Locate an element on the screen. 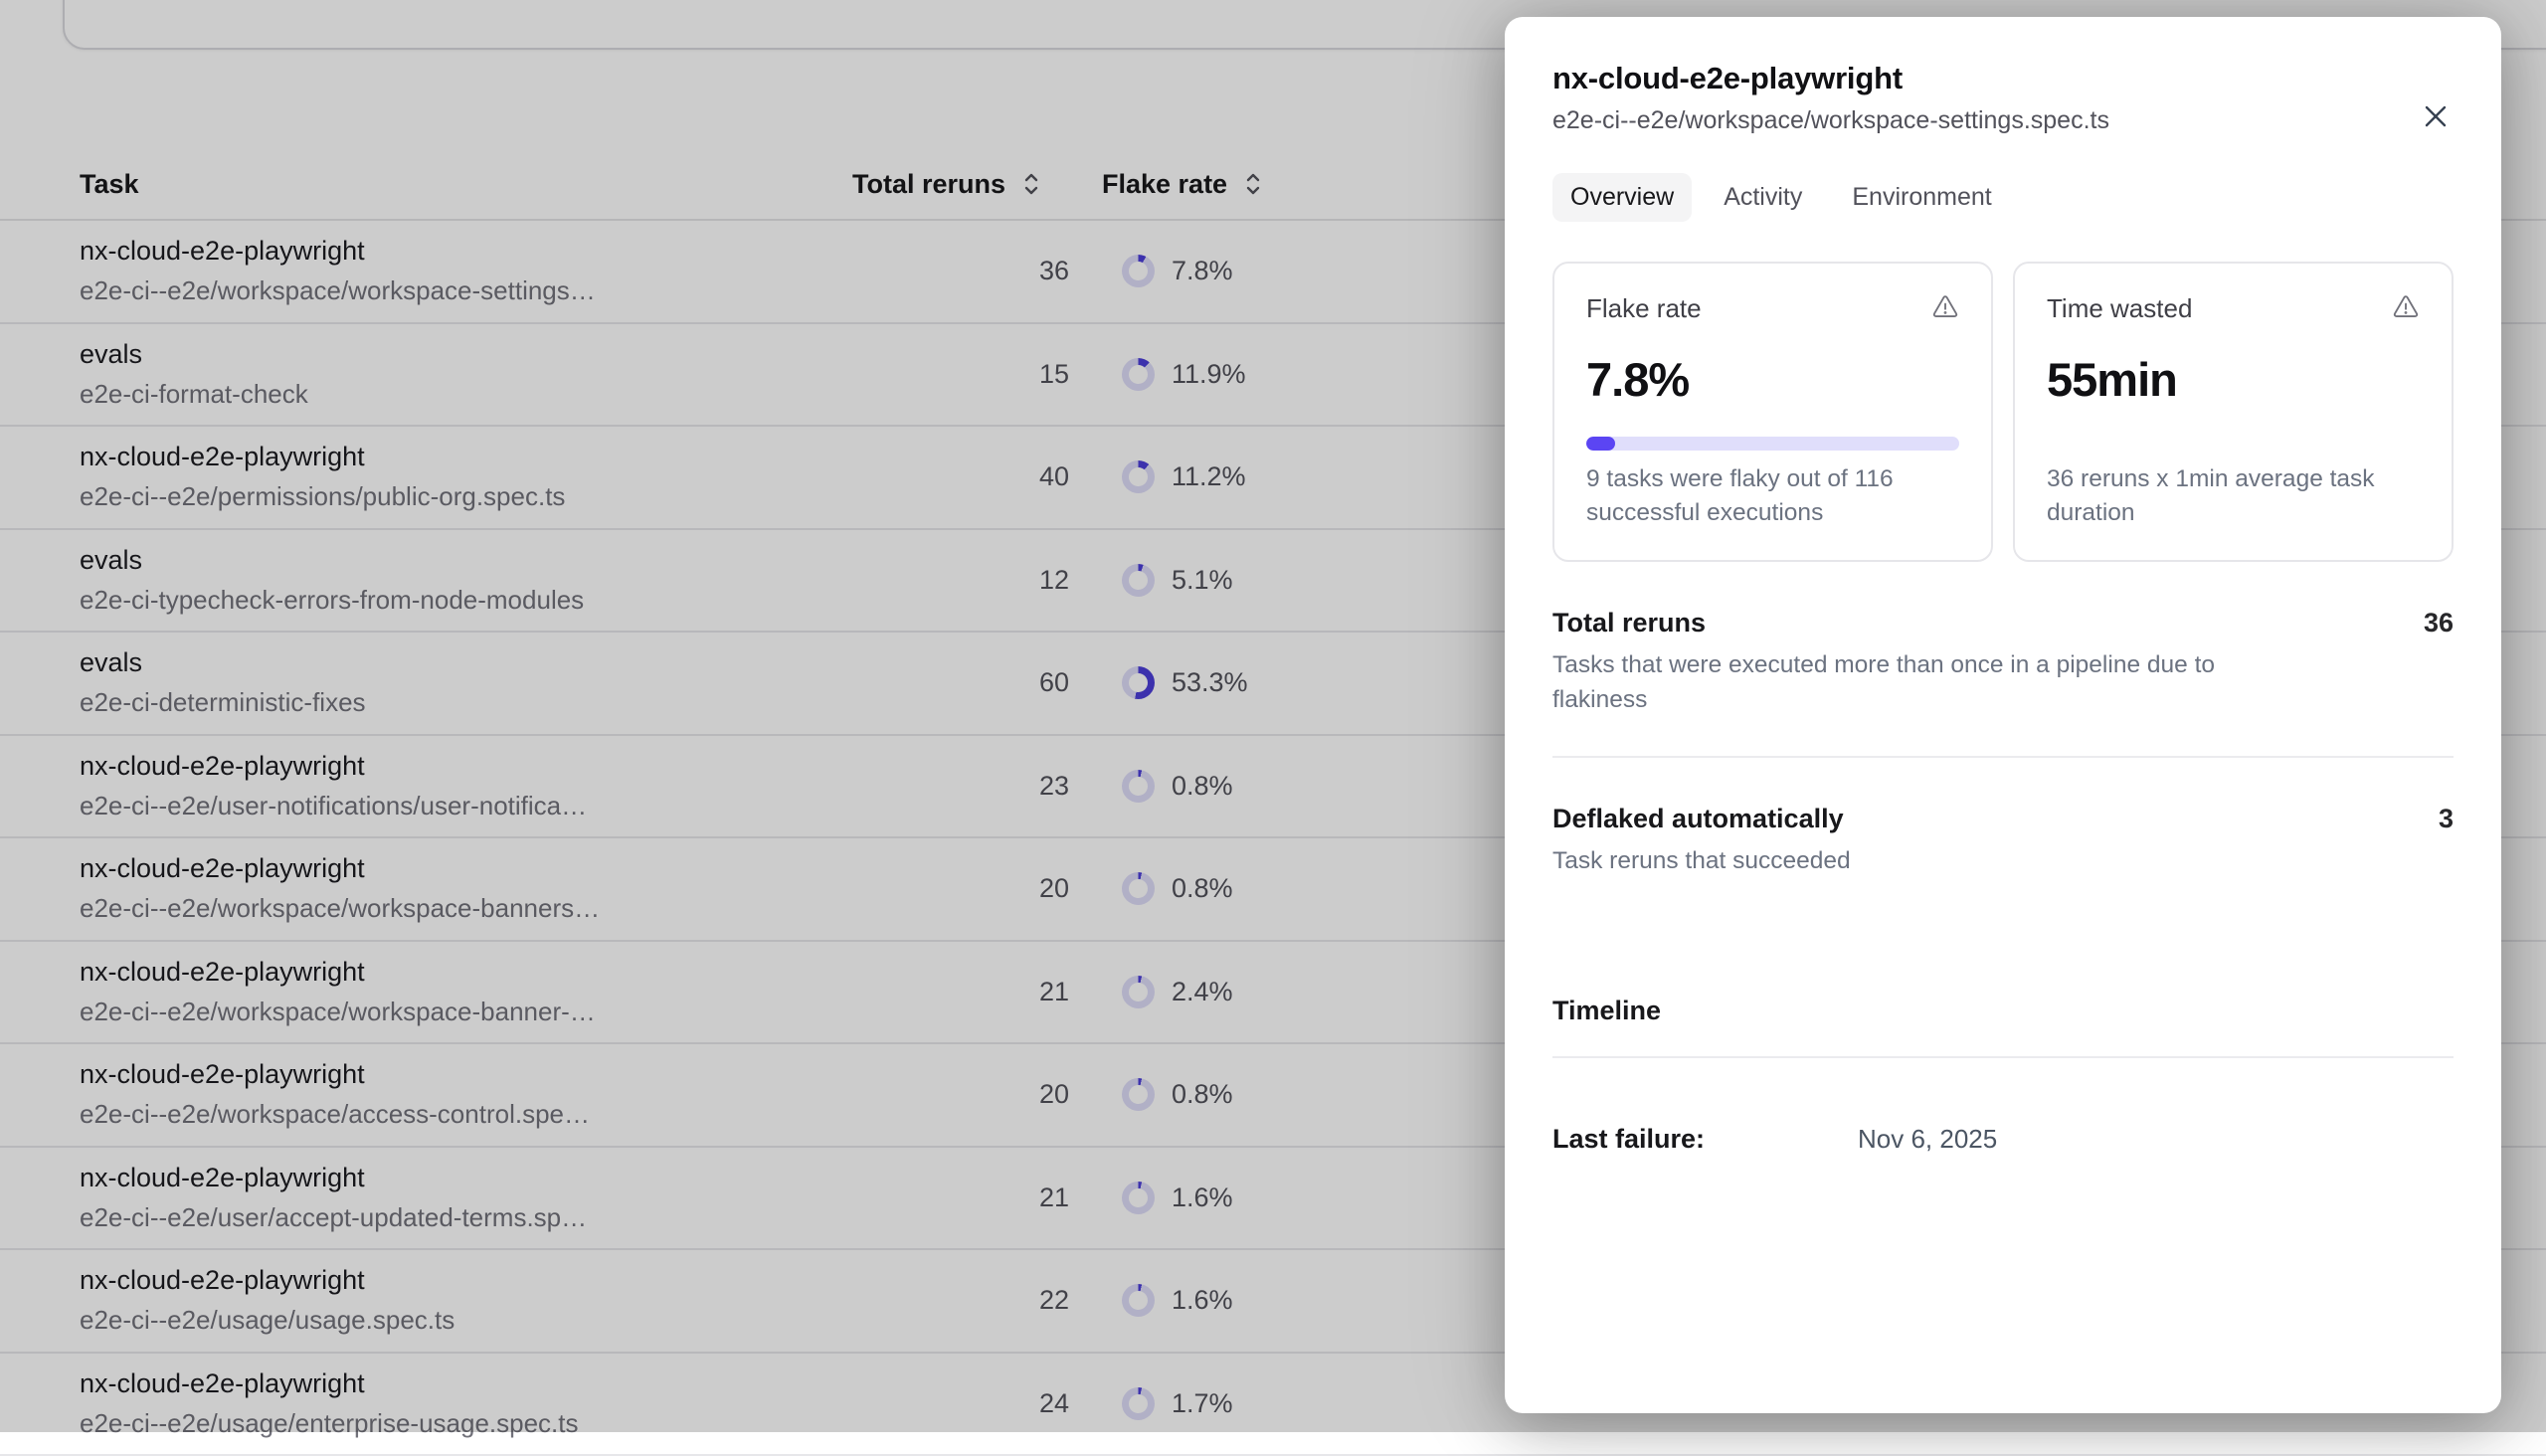 This screenshot has height=1456, width=2546. timeline-heading: Timeline is located at coordinates (2003, 1011).